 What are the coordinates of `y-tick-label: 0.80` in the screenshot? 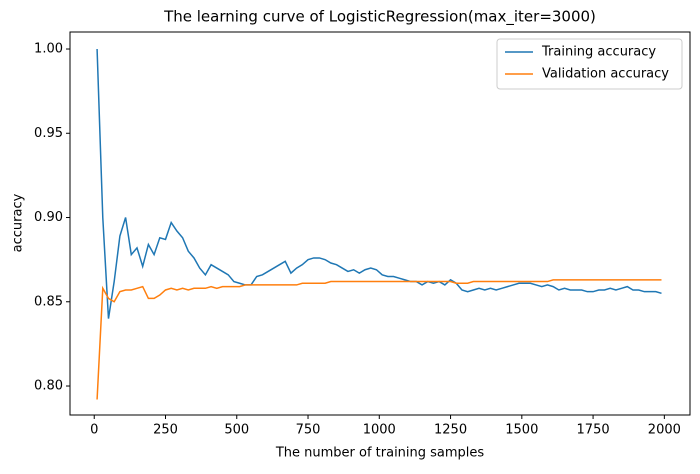 It's located at (48, 386).